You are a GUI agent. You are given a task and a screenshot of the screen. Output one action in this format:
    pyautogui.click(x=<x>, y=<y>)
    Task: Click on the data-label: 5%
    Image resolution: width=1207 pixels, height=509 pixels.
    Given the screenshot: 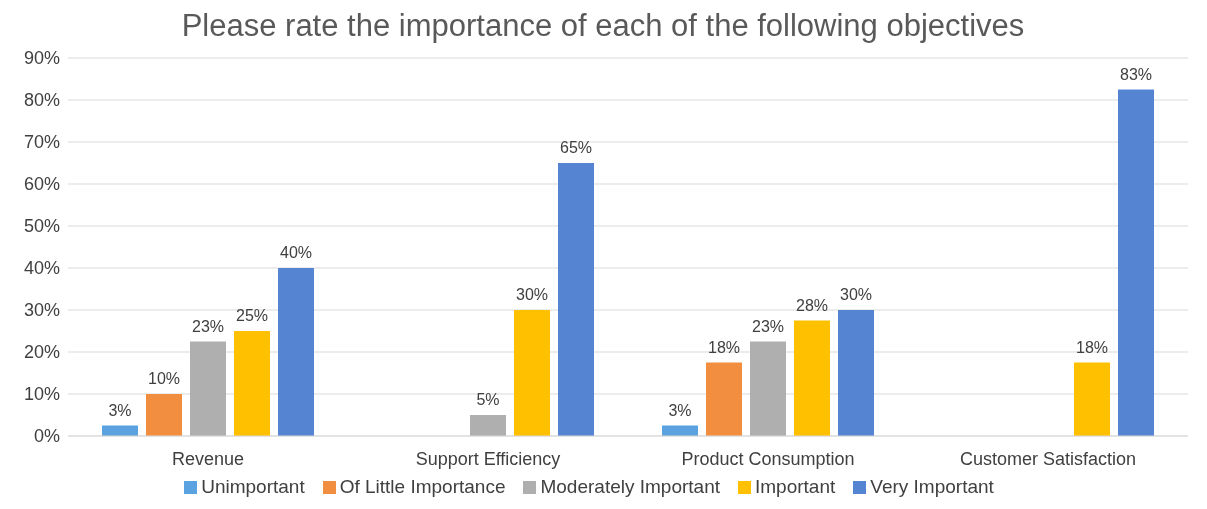 What is the action you would take?
    pyautogui.click(x=488, y=399)
    